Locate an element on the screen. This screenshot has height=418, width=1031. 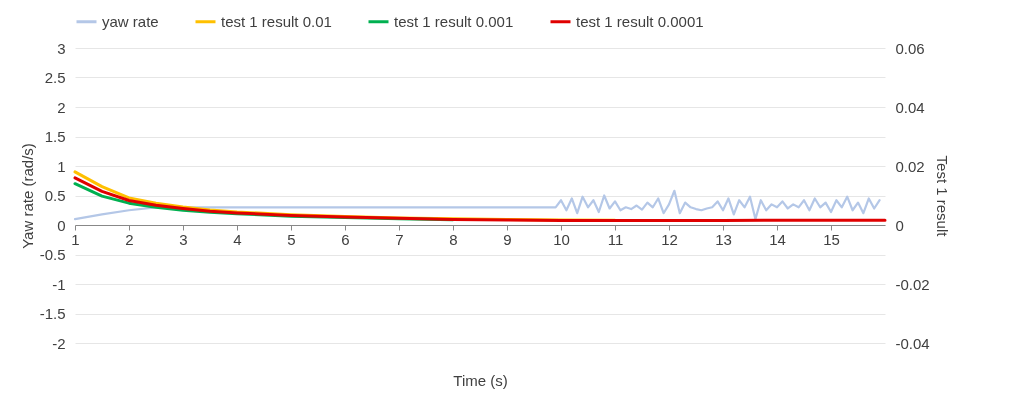
y-axis-title: Yaw rate (rad/s) is located at coordinates (27, 196).